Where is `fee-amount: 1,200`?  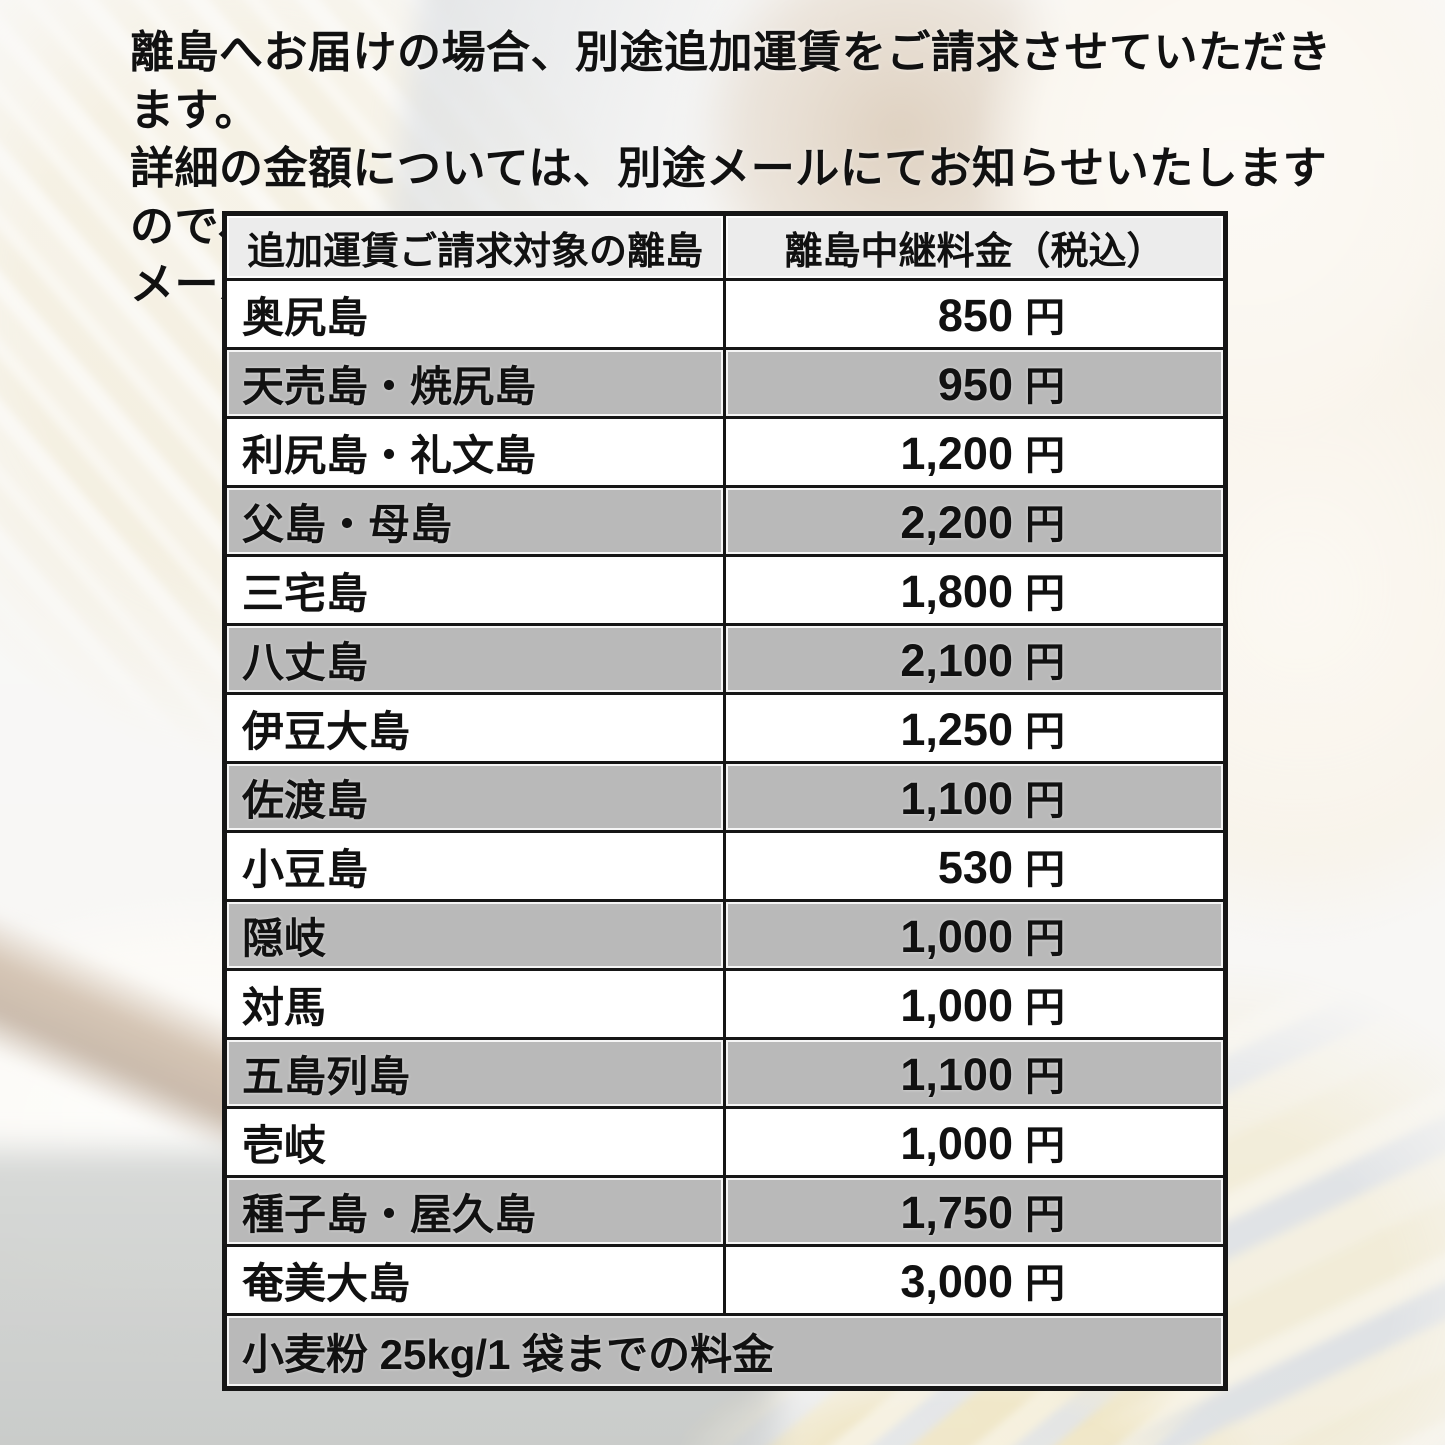 fee-amount: 1,200 is located at coordinates (956, 453).